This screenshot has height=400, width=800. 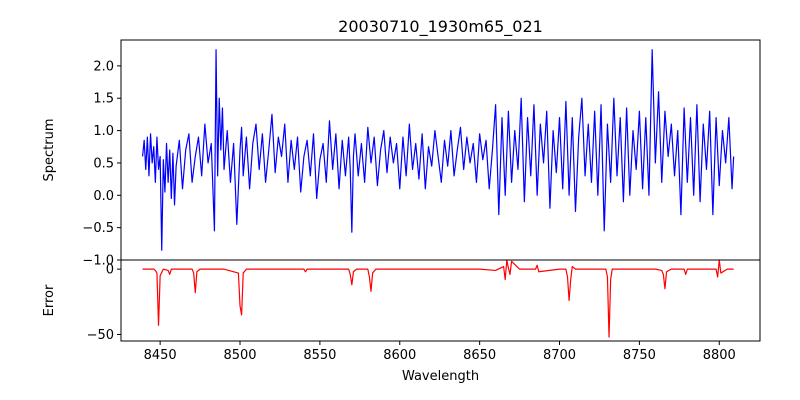 What do you see at coordinates (49, 150) in the screenshot?
I see `spectrum-axis-label: Spectrum` at bounding box center [49, 150].